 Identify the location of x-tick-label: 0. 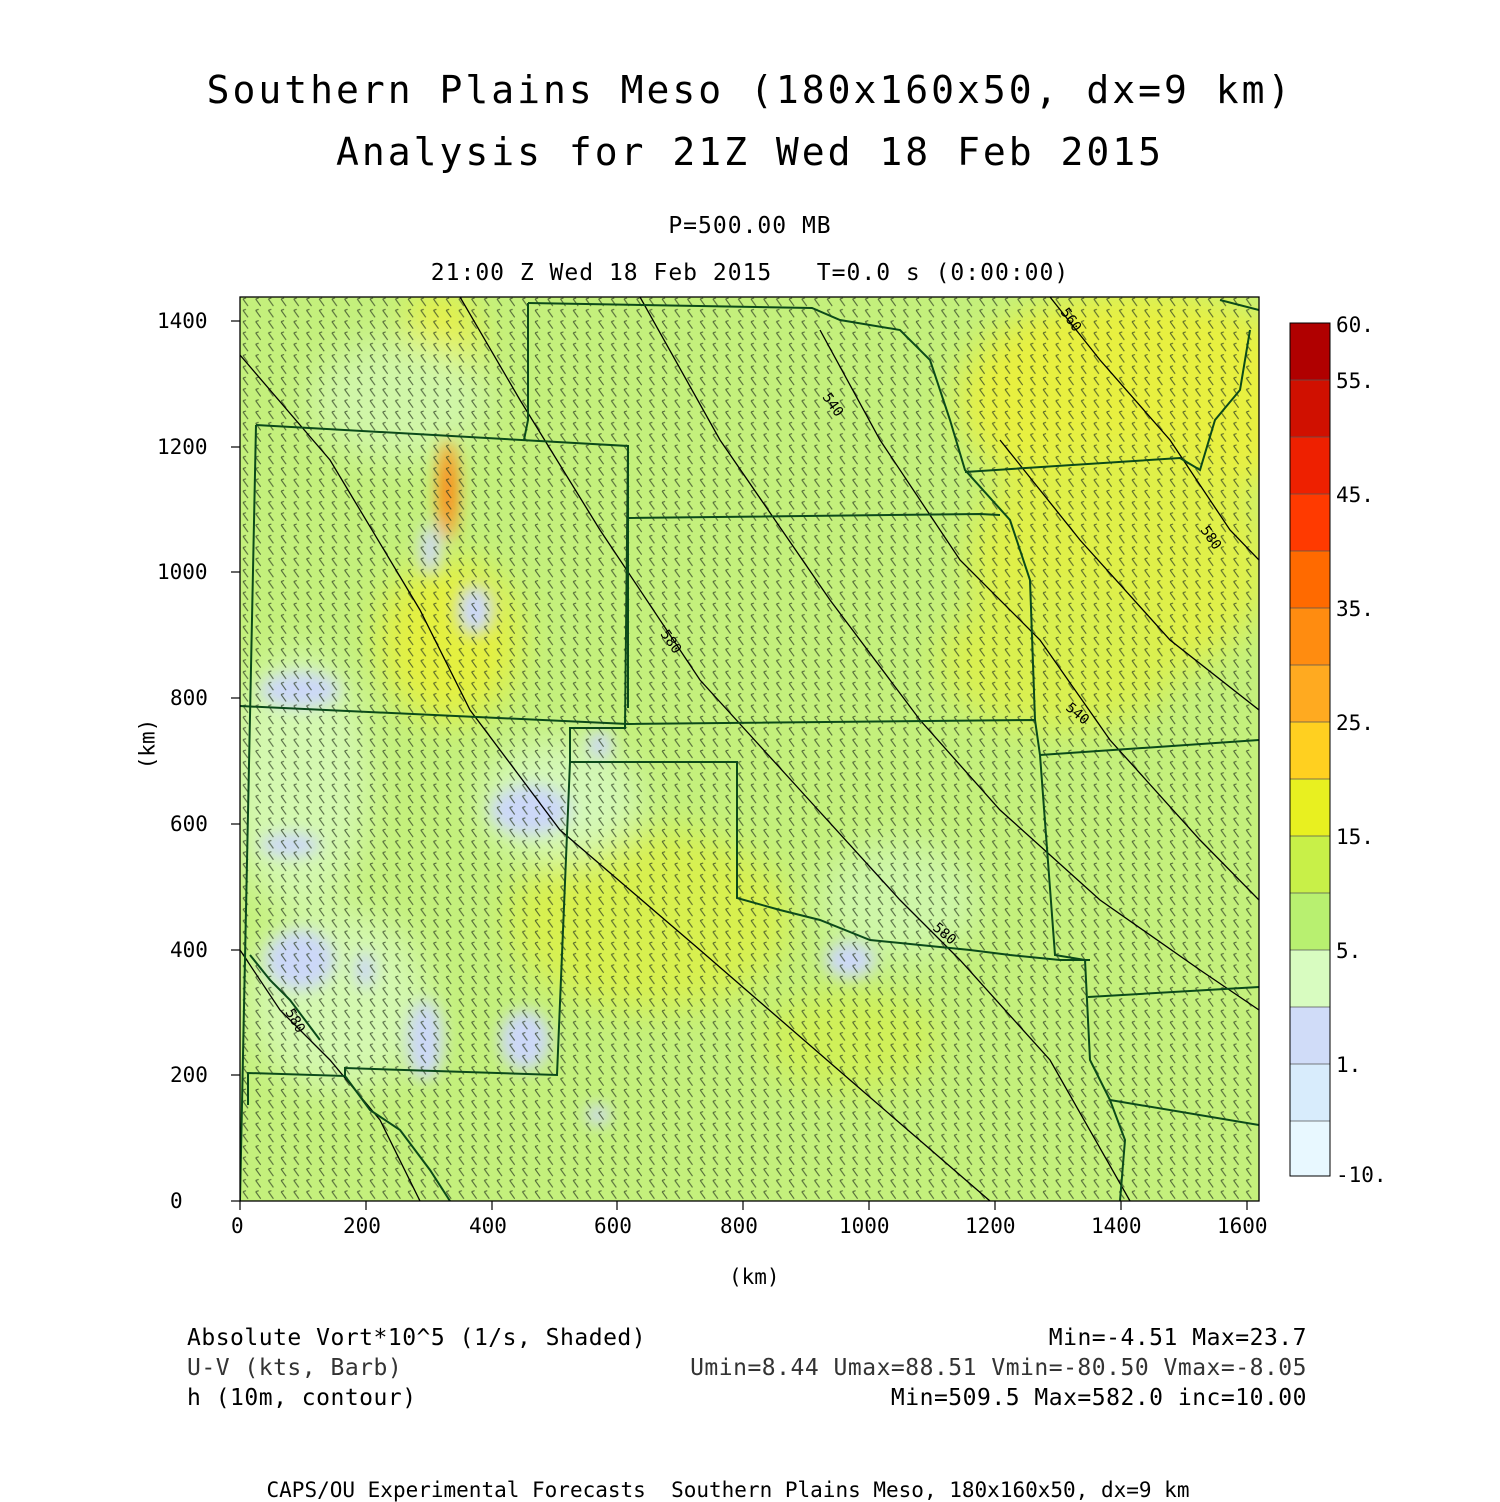
(237, 1226).